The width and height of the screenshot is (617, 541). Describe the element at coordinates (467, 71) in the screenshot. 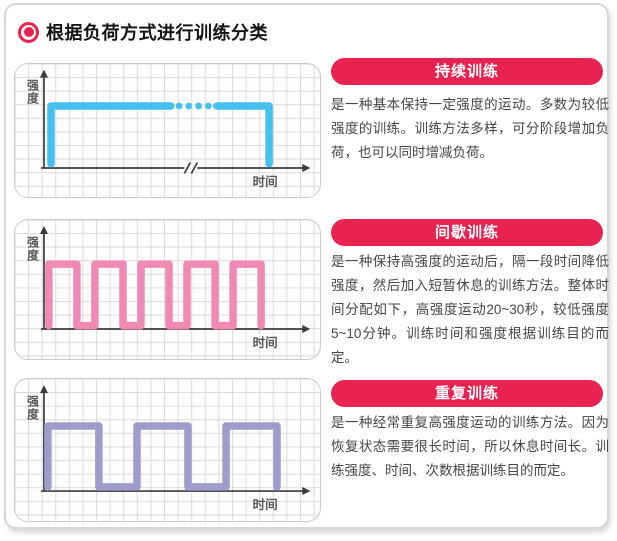

I see `section-heading-continuous-training: 持续训练` at that location.